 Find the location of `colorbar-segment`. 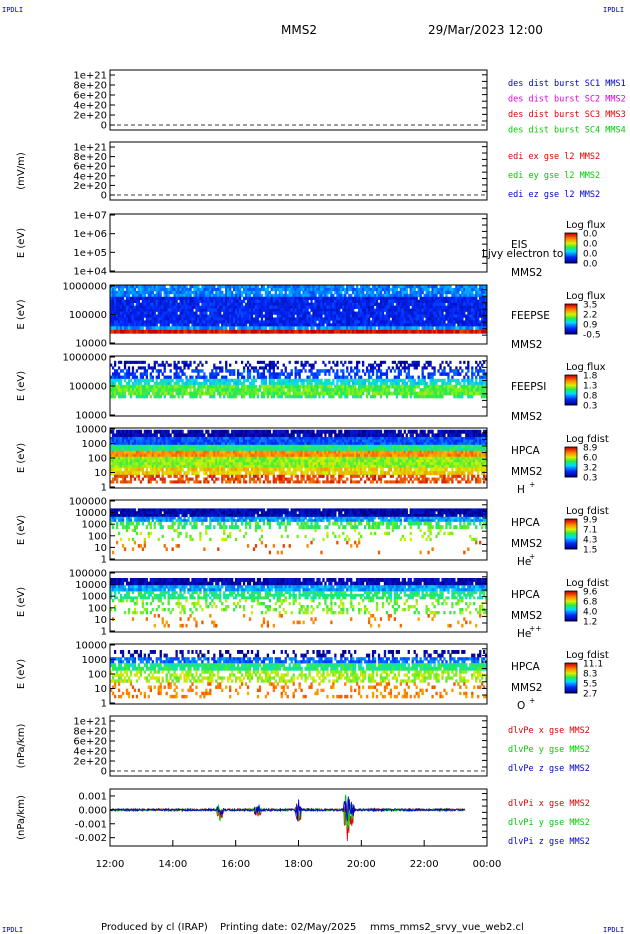

colorbar-segment is located at coordinates (571, 249).